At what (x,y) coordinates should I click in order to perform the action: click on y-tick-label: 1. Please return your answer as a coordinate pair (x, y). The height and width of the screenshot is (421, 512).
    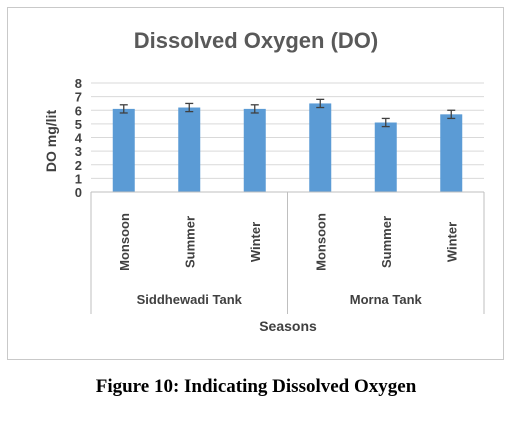
    Looking at the image, I should click on (78, 178).